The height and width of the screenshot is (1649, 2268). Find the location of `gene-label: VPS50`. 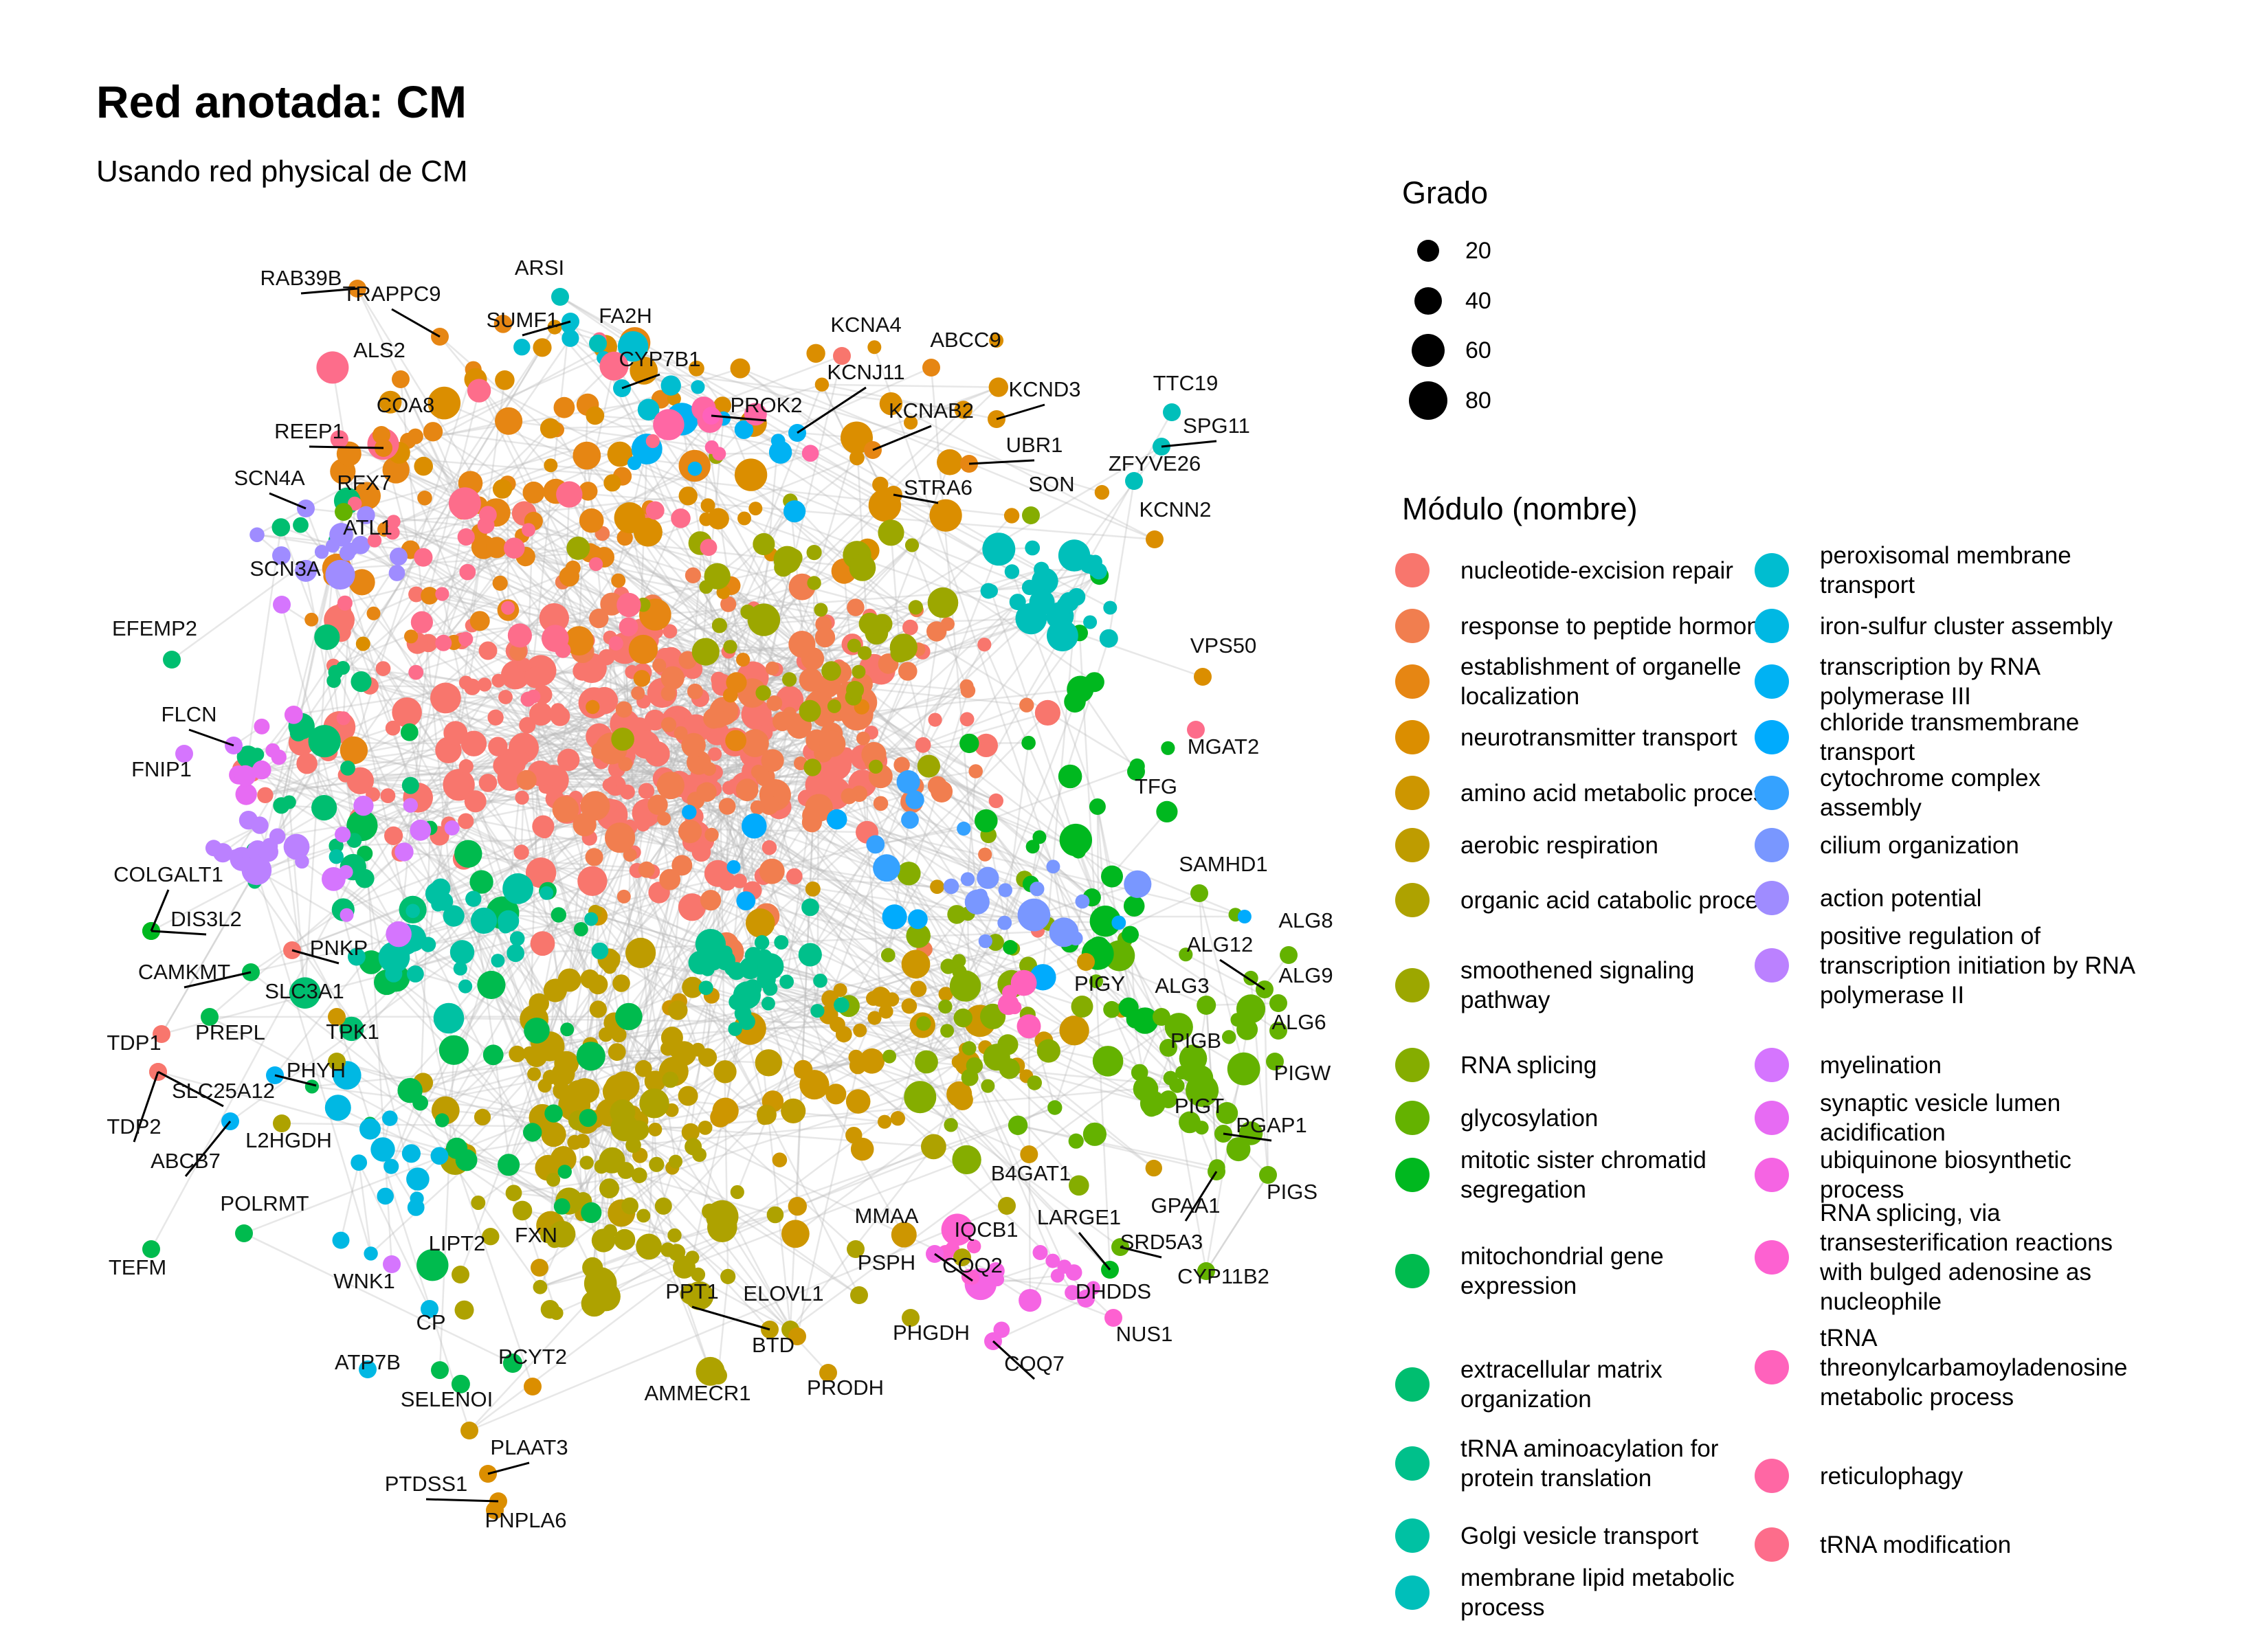

gene-label: VPS50 is located at coordinates (1223, 645).